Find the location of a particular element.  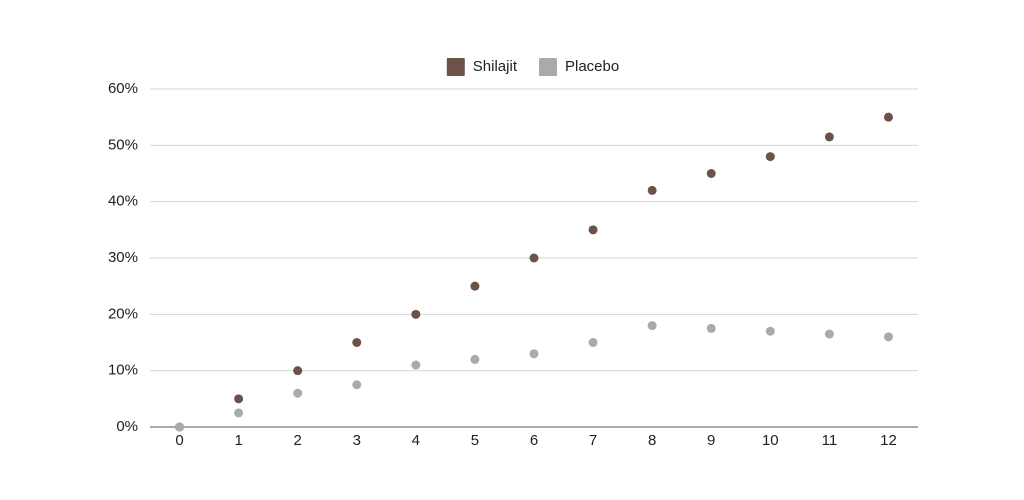

x-tick-label: 6 is located at coordinates (534, 440).